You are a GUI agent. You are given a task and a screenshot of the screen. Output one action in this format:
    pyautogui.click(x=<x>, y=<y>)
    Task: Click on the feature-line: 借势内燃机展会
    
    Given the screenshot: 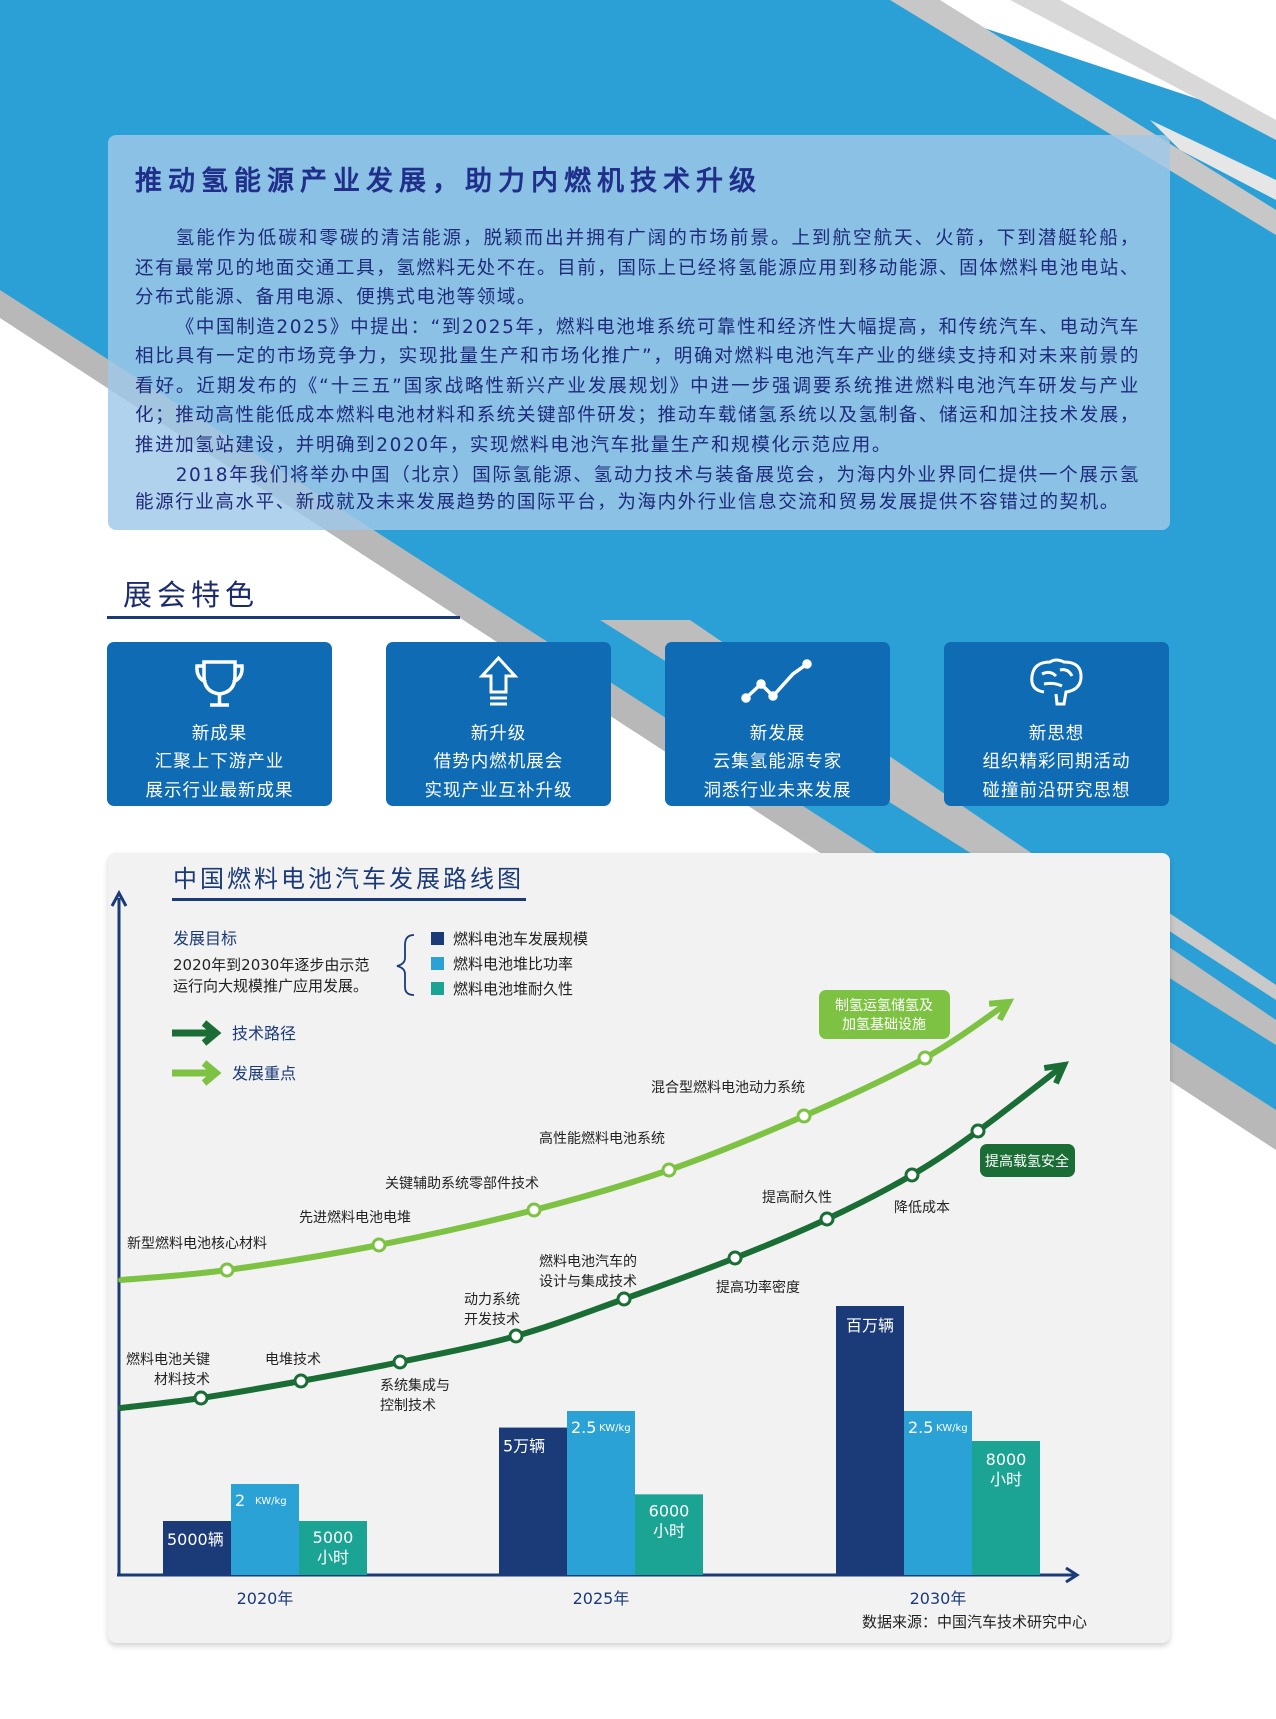 What is the action you would take?
    pyautogui.click(x=498, y=762)
    